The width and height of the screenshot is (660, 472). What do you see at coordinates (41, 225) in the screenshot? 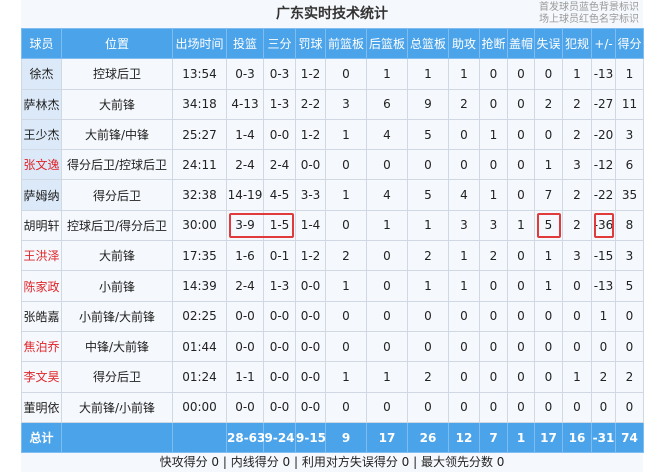
I see `player-name: 胡明轩` at bounding box center [41, 225].